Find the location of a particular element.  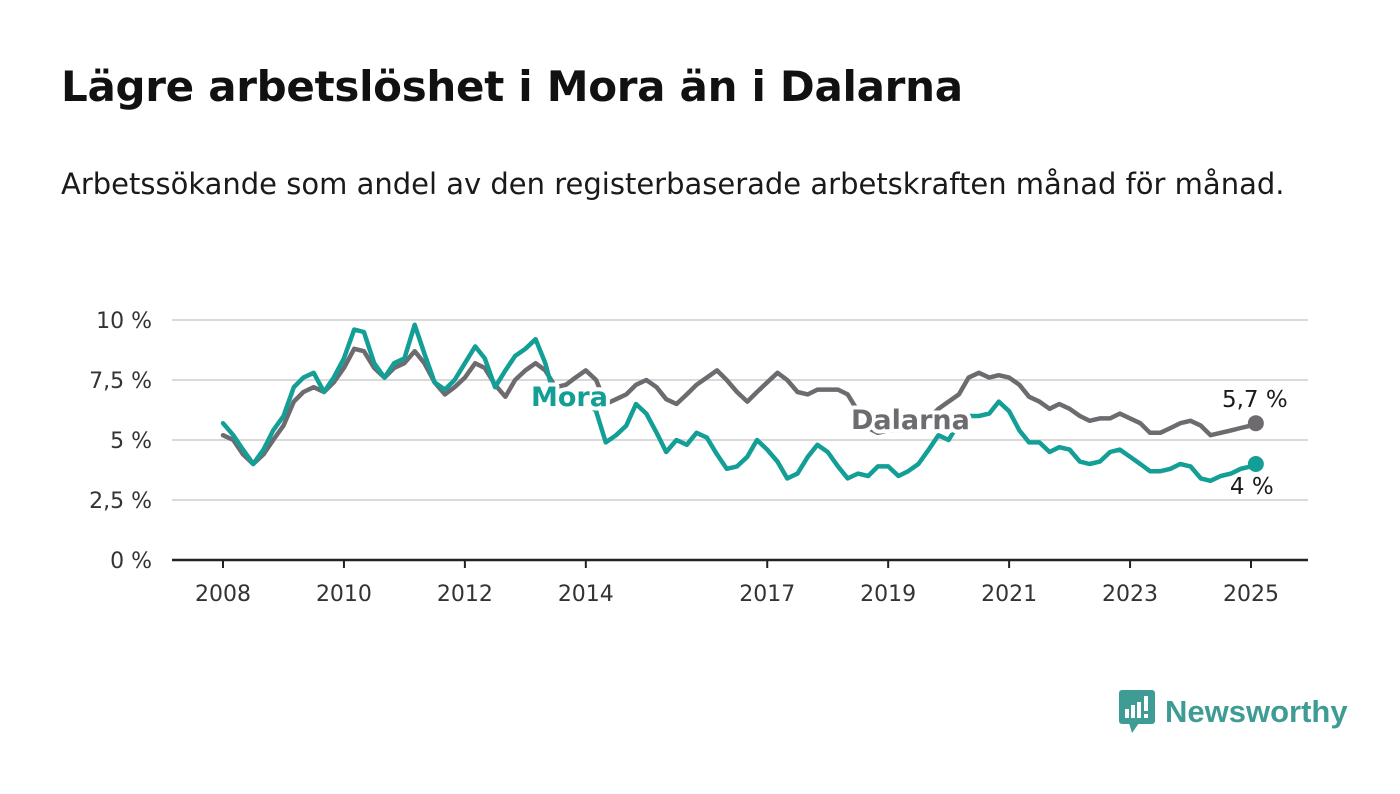

y-tick-label: 0 % is located at coordinates (131, 561).